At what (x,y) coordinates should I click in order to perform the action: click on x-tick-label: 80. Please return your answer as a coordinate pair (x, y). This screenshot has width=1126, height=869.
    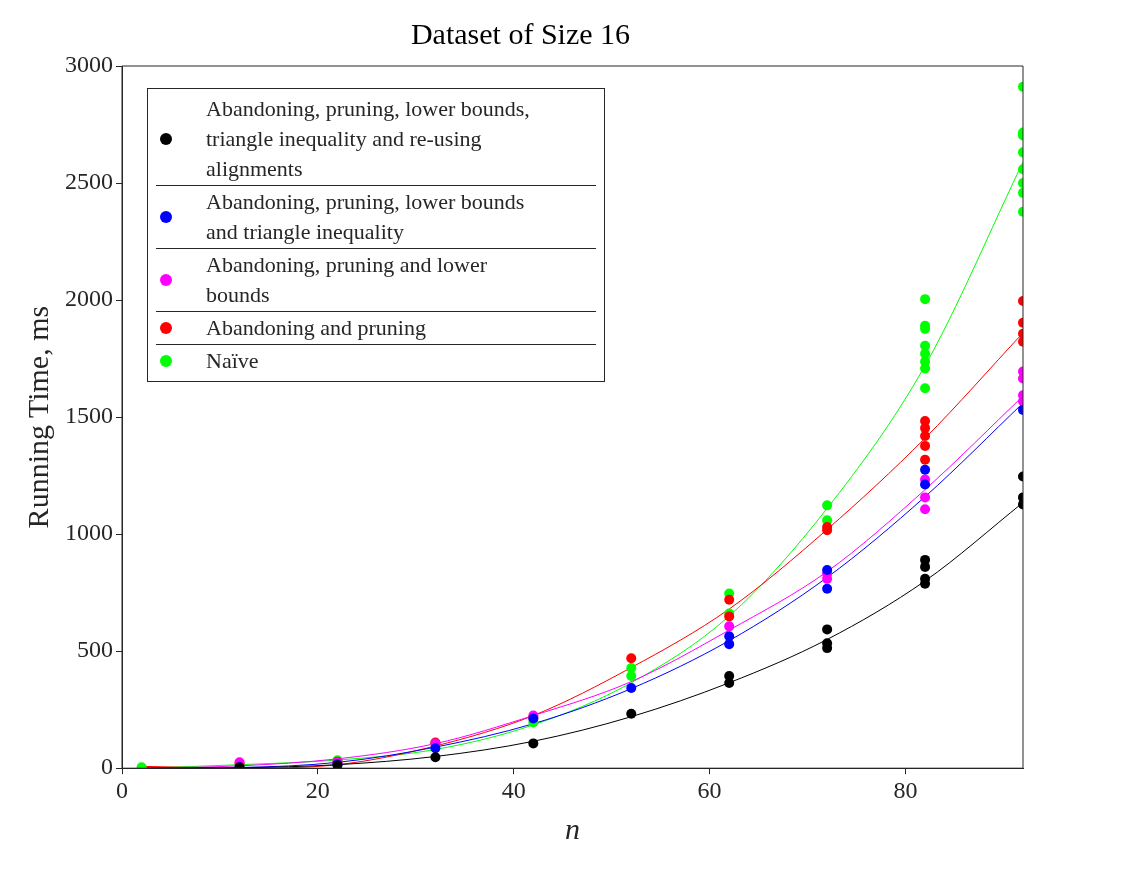
    Looking at the image, I should click on (905, 789).